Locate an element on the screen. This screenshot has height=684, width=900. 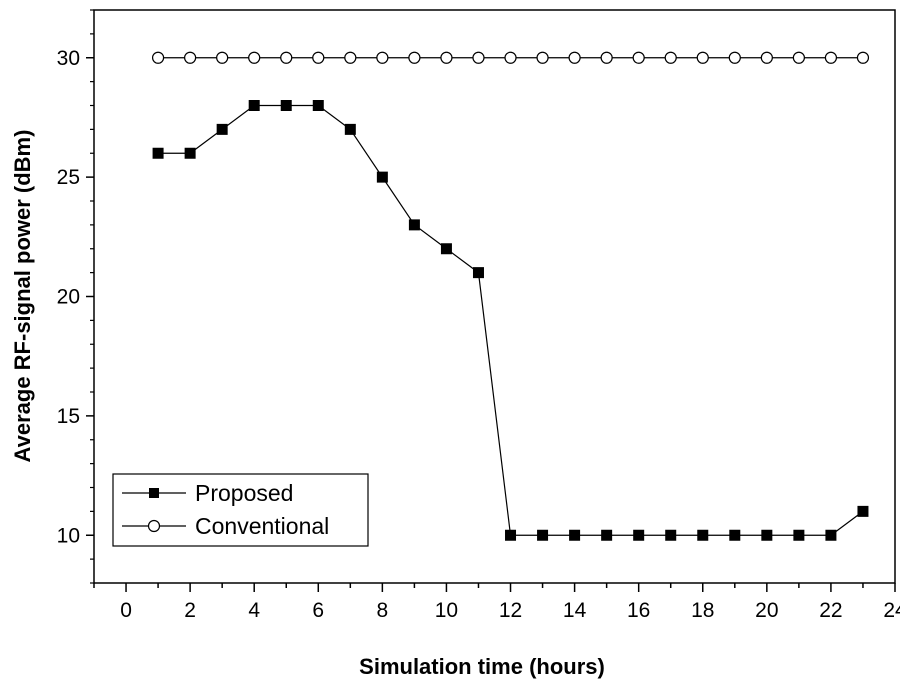
x-tick-label: 8 is located at coordinates (383, 610).